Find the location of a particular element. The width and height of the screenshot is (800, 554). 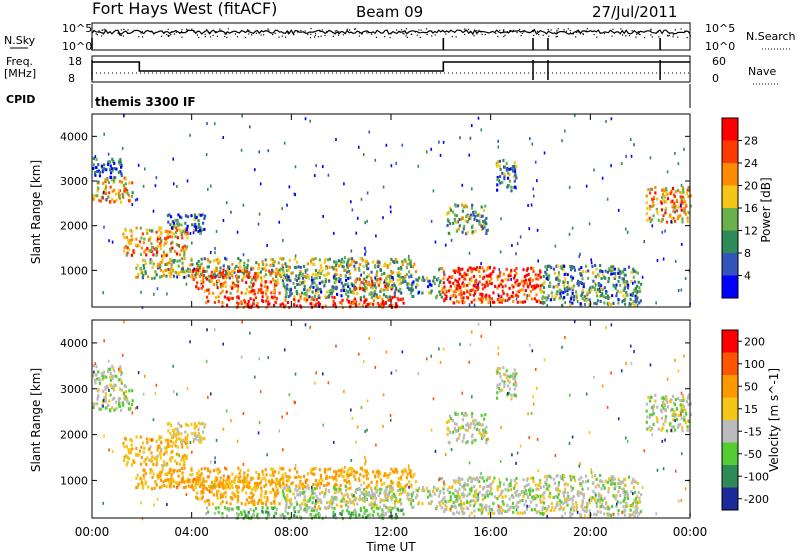

power-ylabel: Slant Range [km] is located at coordinates (36, 212).